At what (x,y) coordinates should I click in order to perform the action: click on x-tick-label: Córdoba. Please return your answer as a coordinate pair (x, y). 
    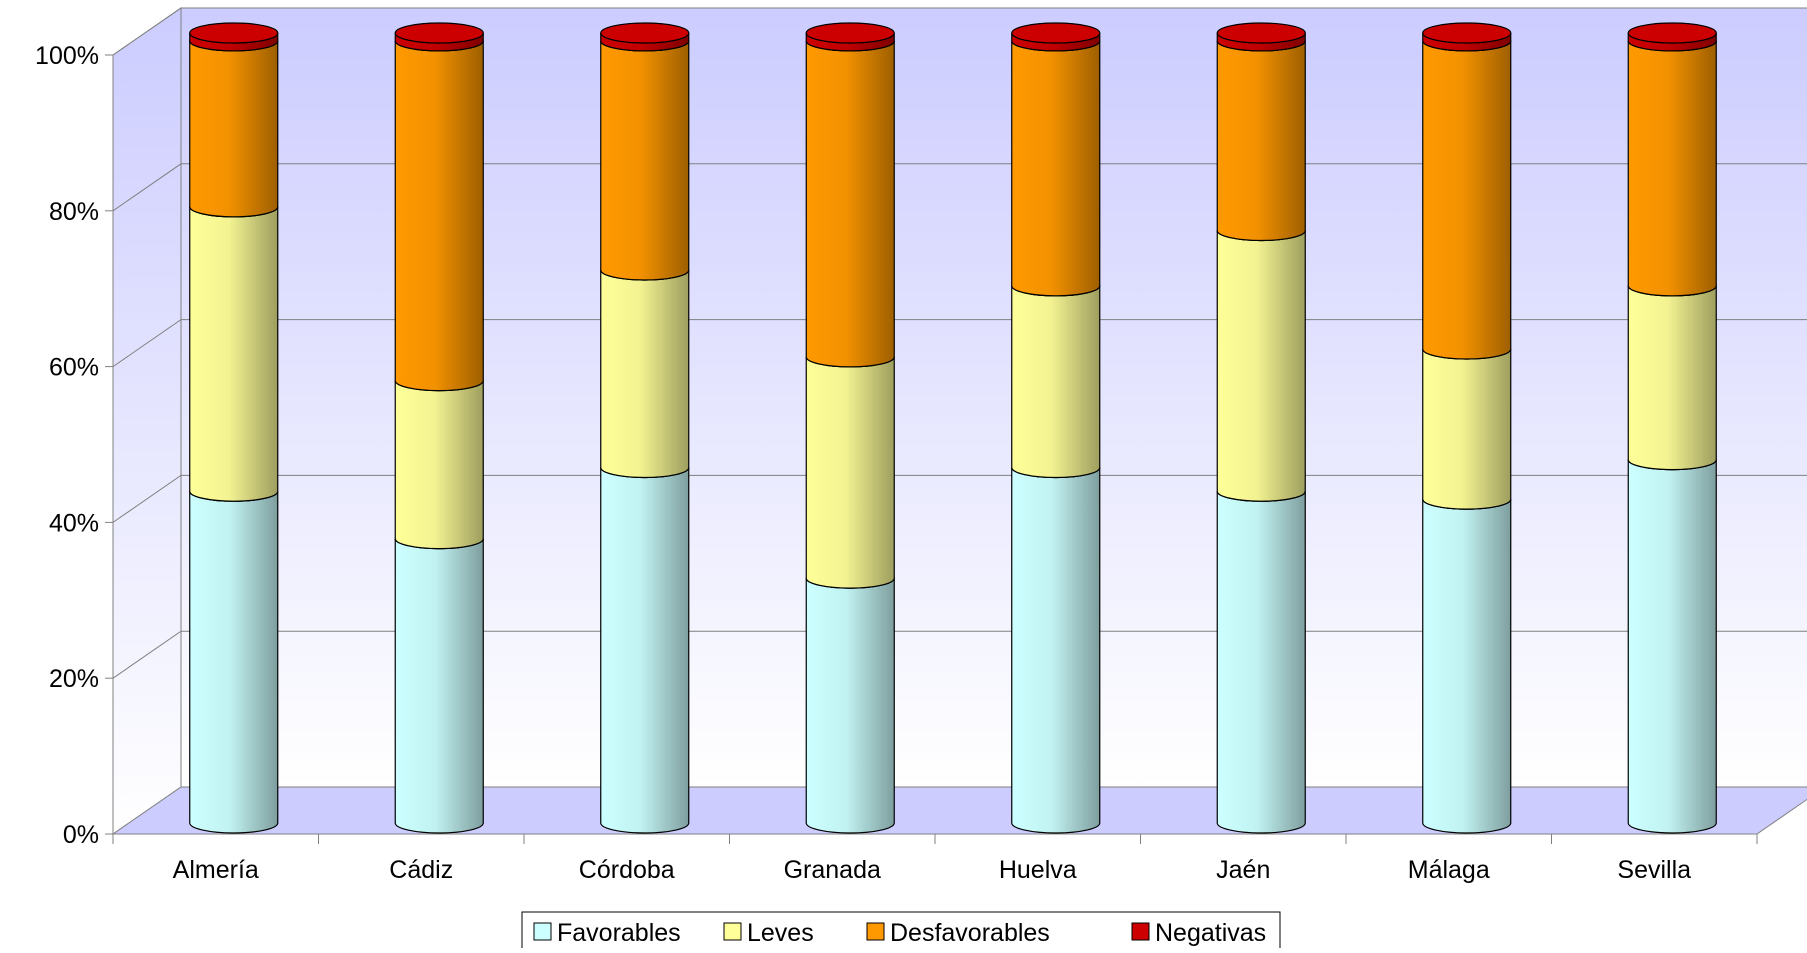
    Looking at the image, I should click on (627, 870).